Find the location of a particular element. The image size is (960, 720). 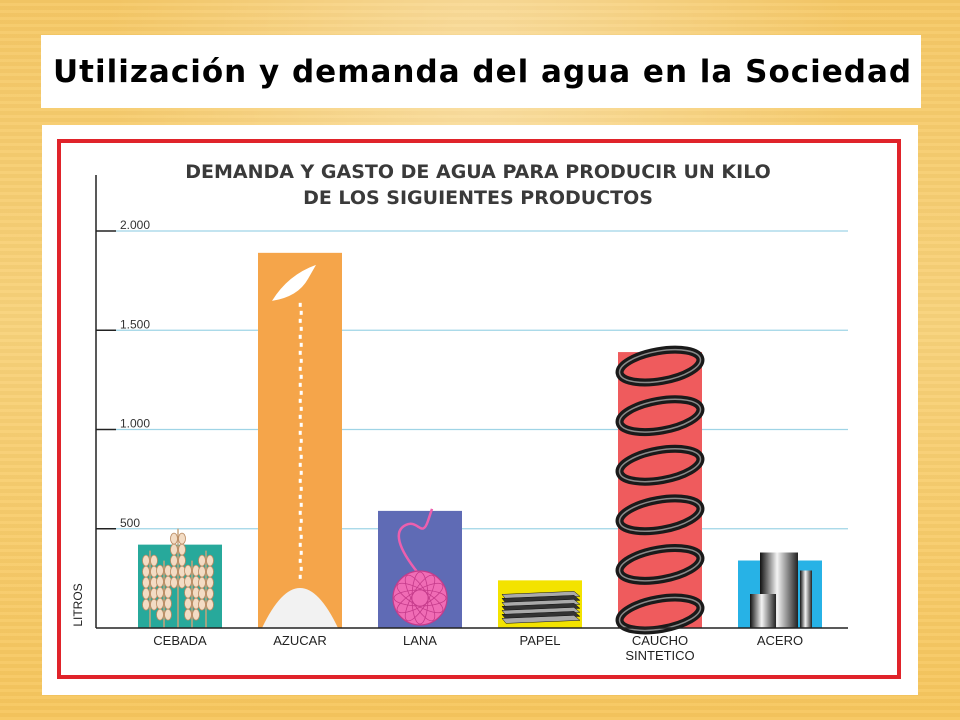

bar-group: CEBADA is located at coordinates (180, 588).